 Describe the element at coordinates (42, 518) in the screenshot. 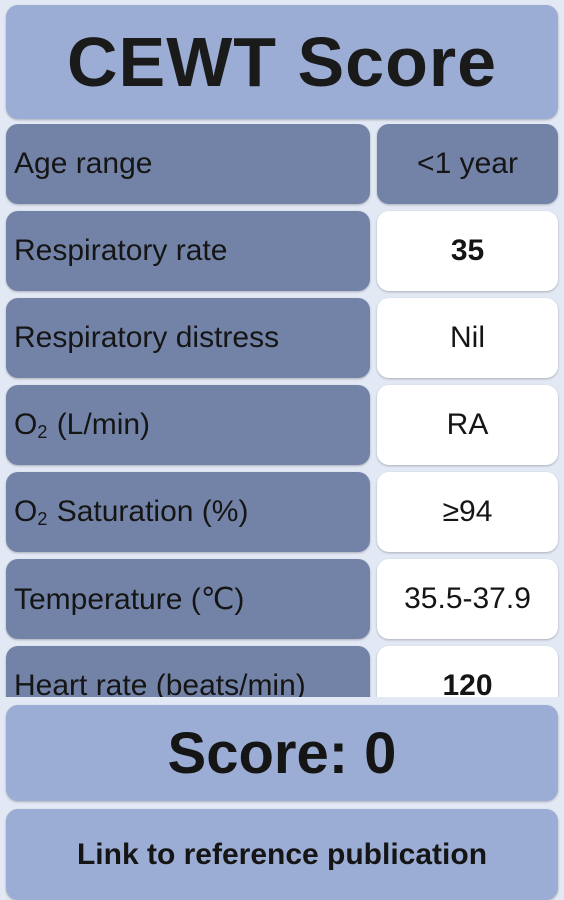

I see `oxygen-saturation-label-subscript: 2` at that location.